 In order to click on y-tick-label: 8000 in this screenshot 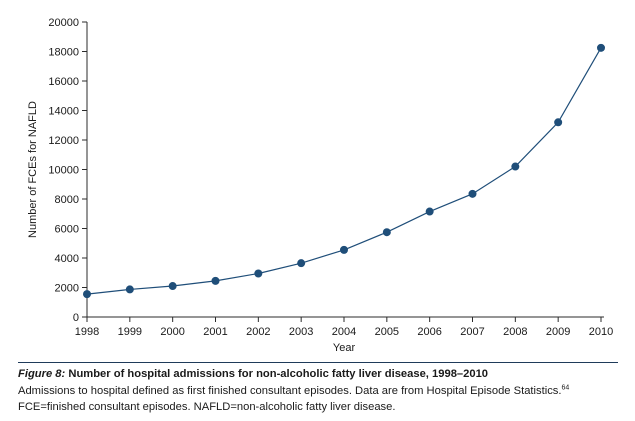, I will do `click(67, 200)`.